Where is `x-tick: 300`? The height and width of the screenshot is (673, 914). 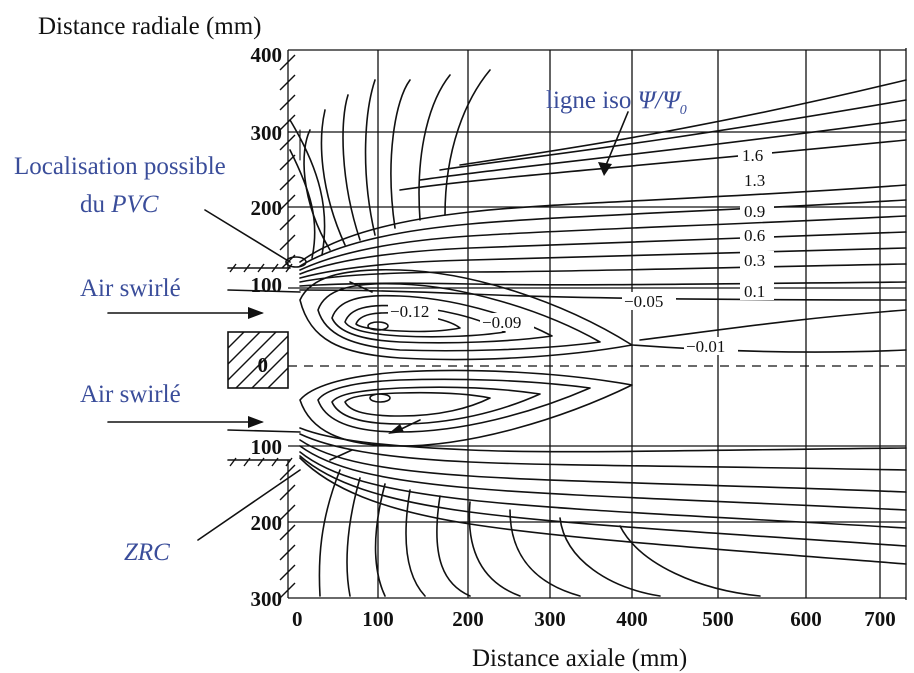 x-tick: 300 is located at coordinates (550, 619).